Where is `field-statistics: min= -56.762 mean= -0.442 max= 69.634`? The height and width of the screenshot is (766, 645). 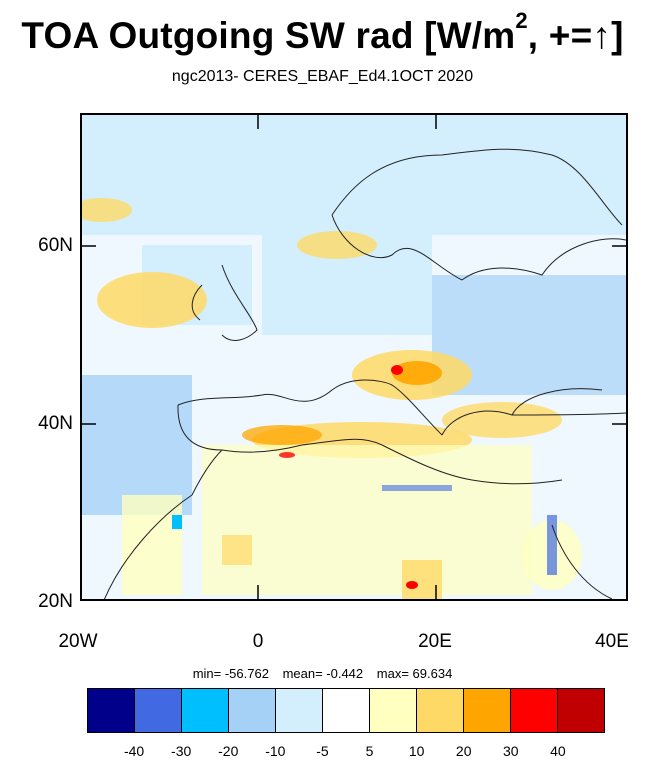 field-statistics: min= -56.762 mean= -0.442 max= 69.634 is located at coordinates (322, 673).